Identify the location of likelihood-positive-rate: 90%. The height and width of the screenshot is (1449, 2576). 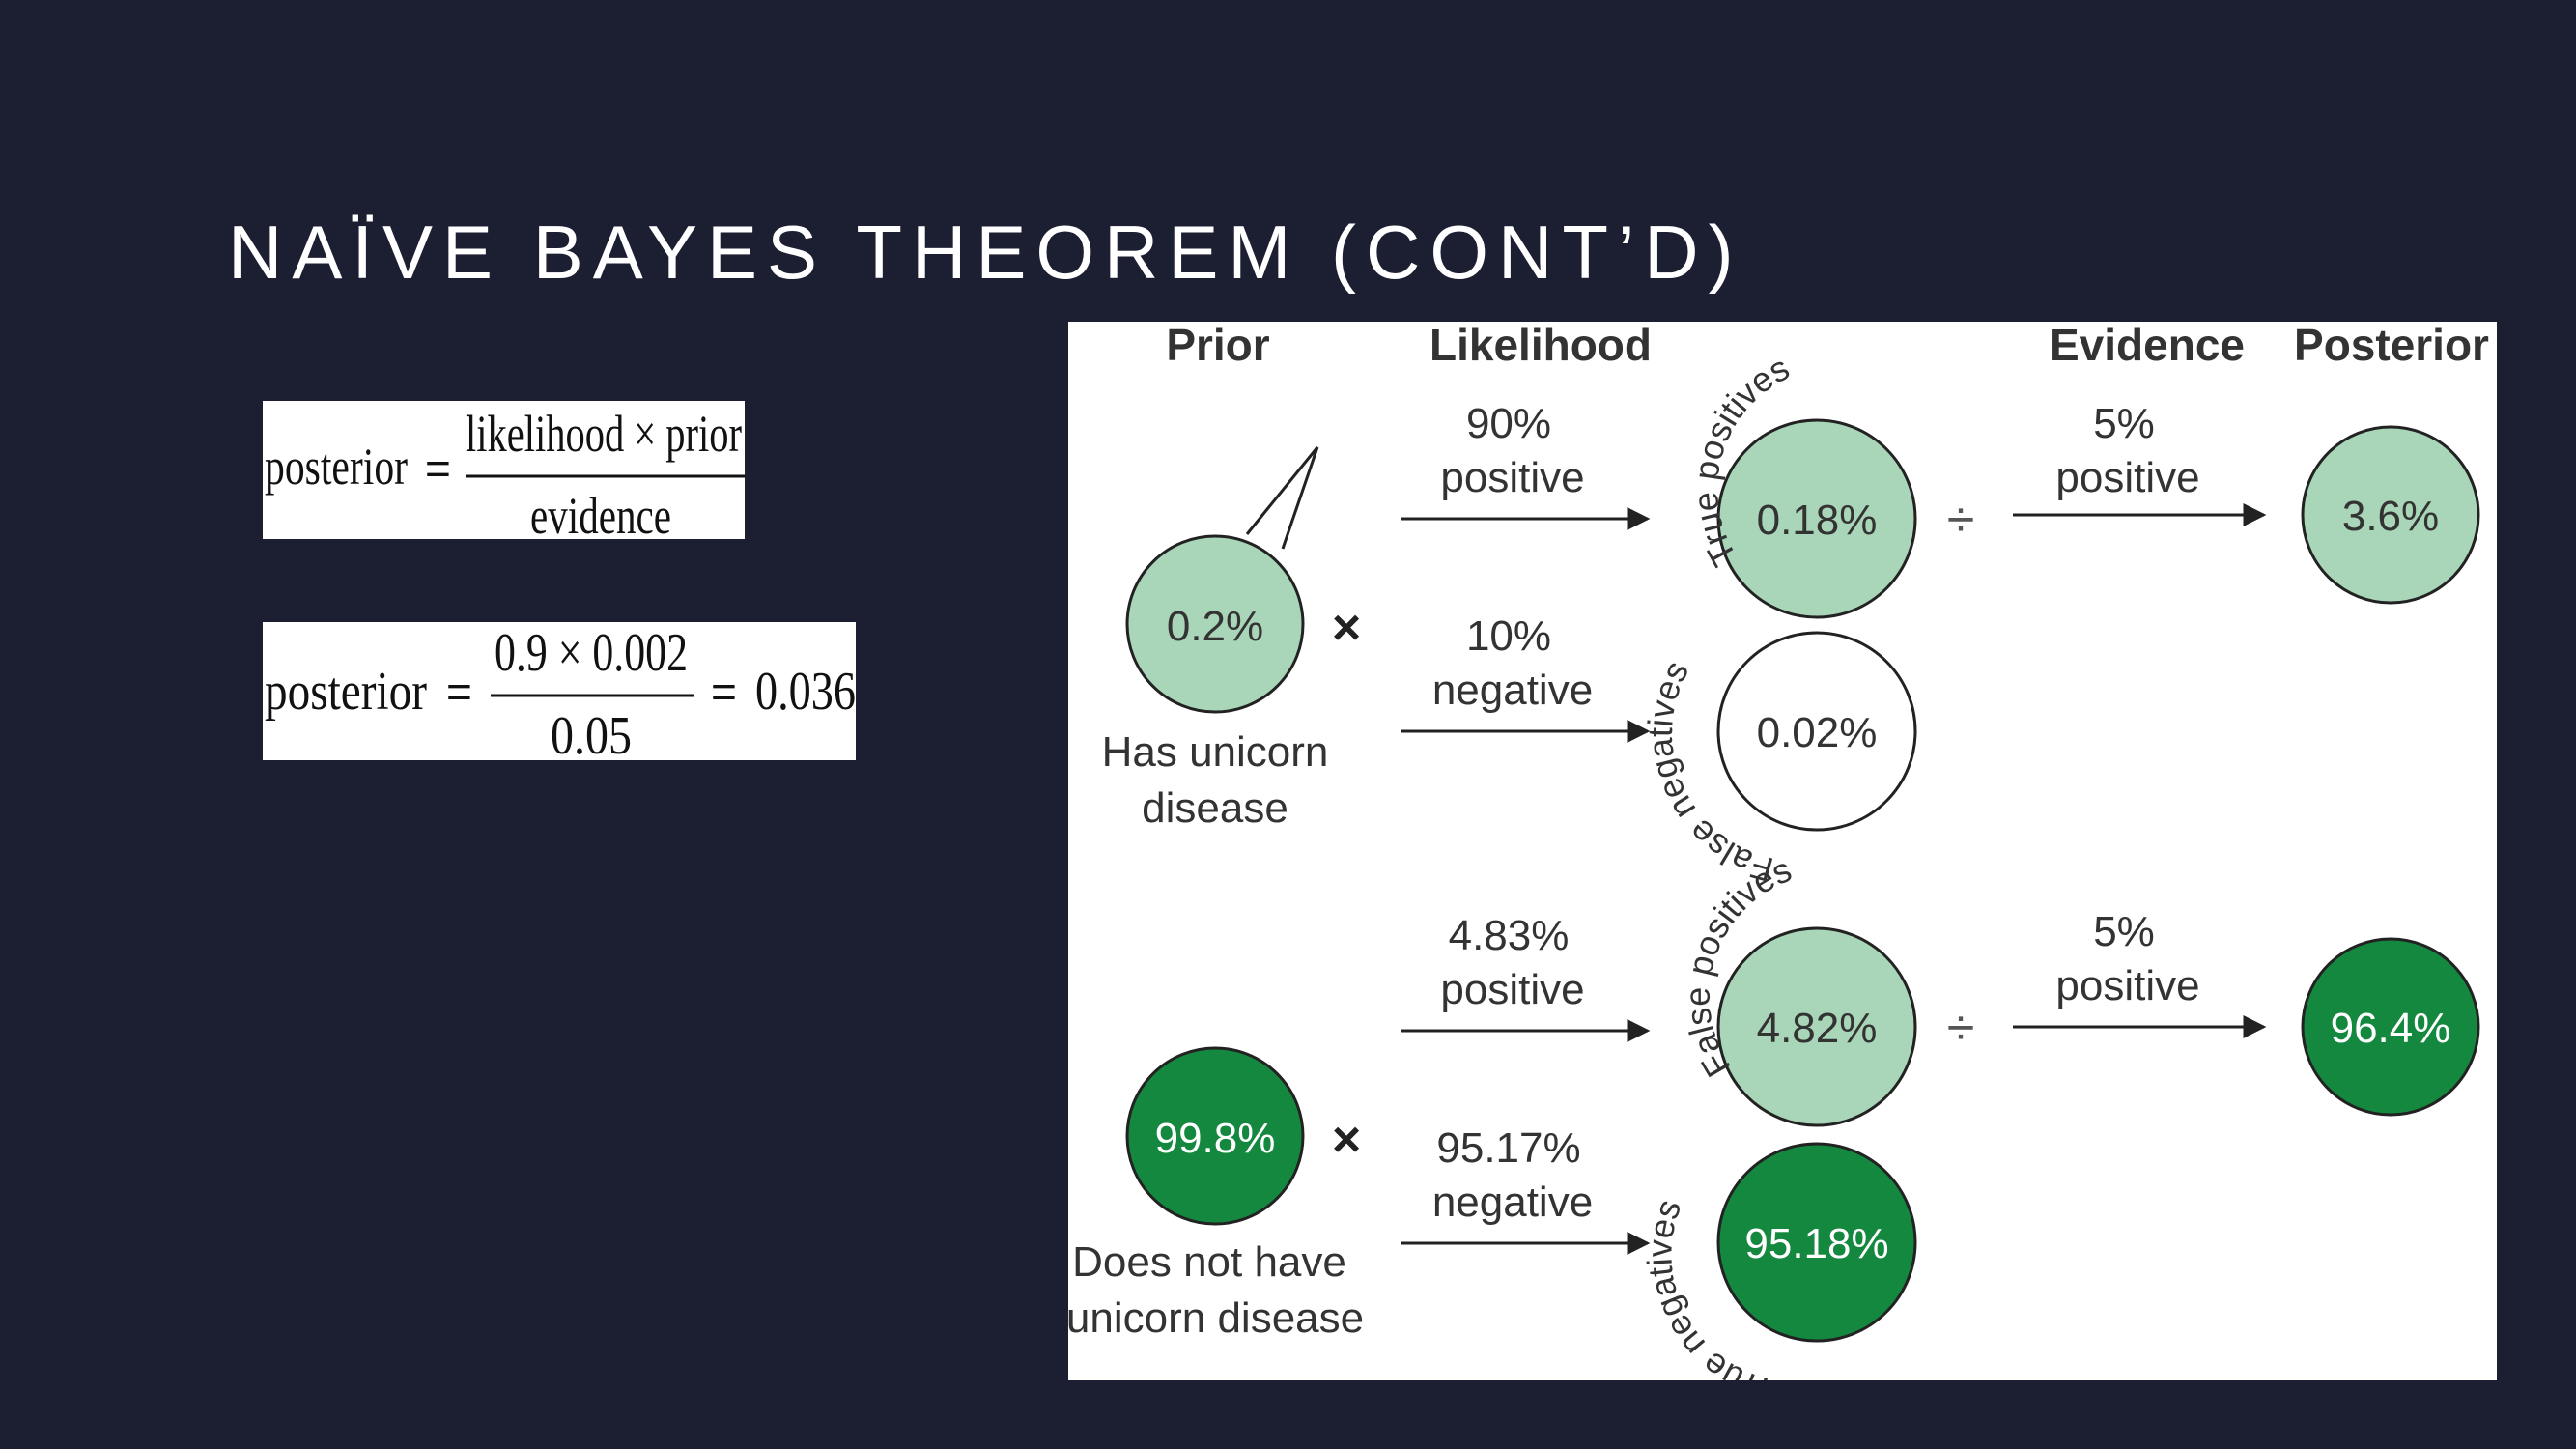
(1508, 423).